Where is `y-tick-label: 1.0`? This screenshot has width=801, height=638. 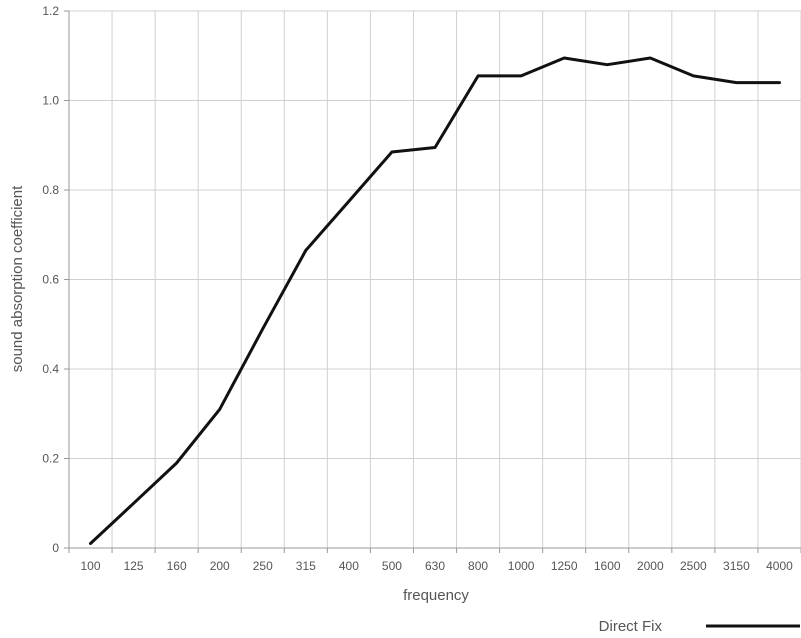 y-tick-label: 1.0 is located at coordinates (50, 101).